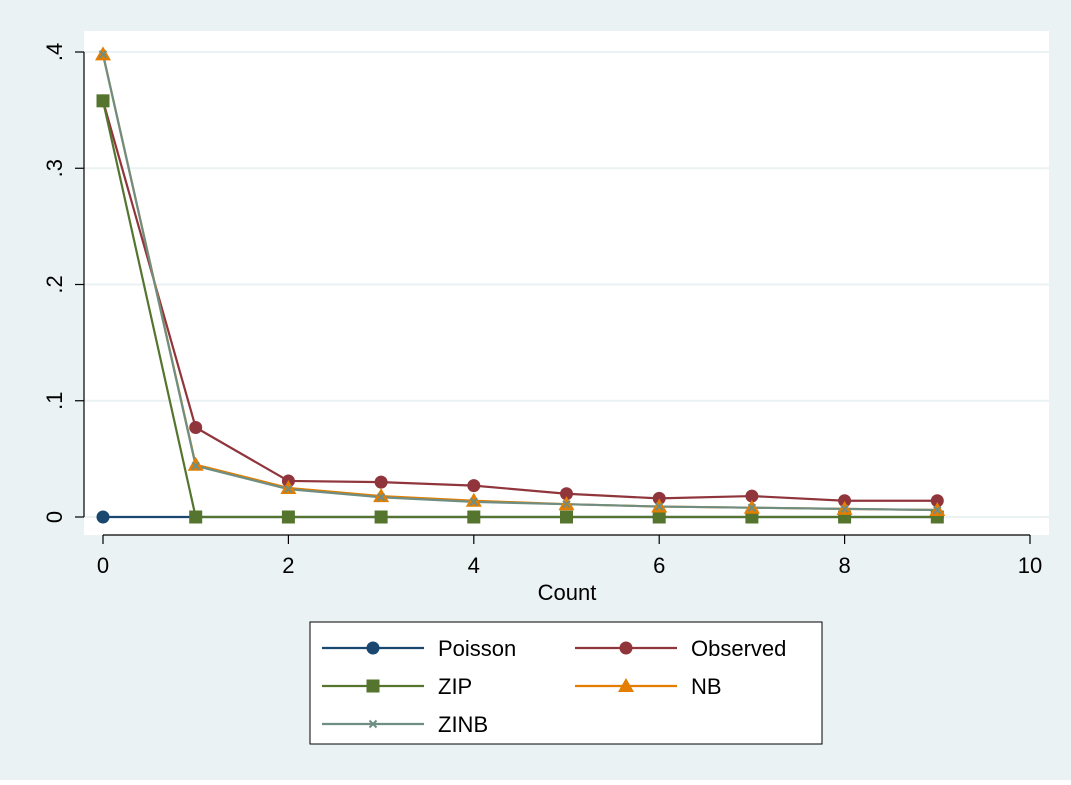 This screenshot has width=1071, height=785. I want to click on y-tick-label-2: .2, so click(54, 284).